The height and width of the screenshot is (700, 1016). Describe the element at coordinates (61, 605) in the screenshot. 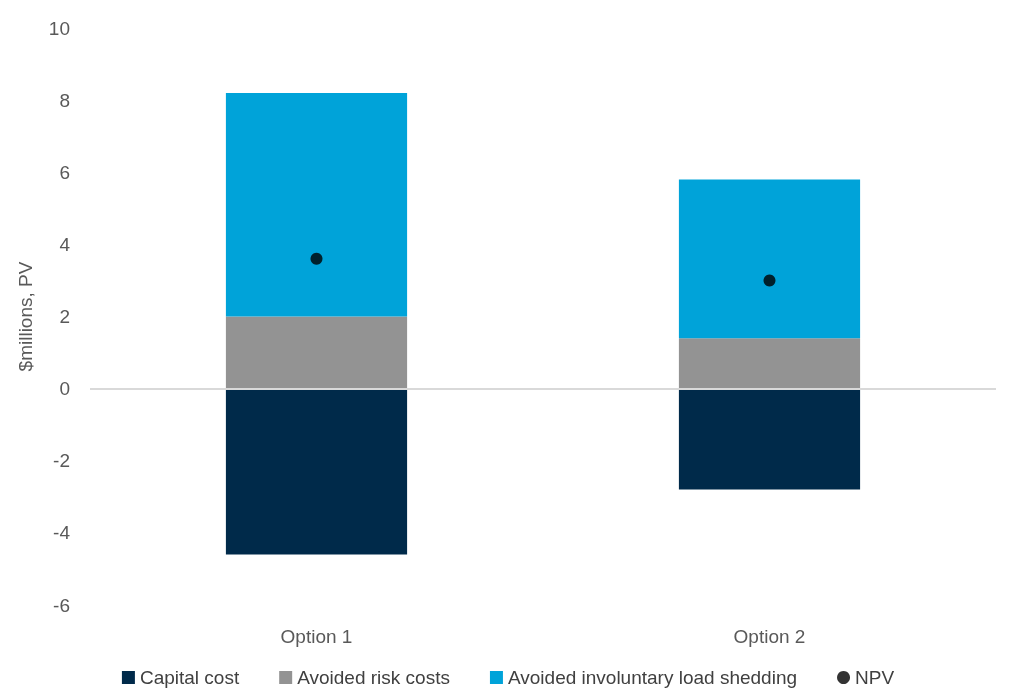

I see `y-tick-label: -6` at that location.